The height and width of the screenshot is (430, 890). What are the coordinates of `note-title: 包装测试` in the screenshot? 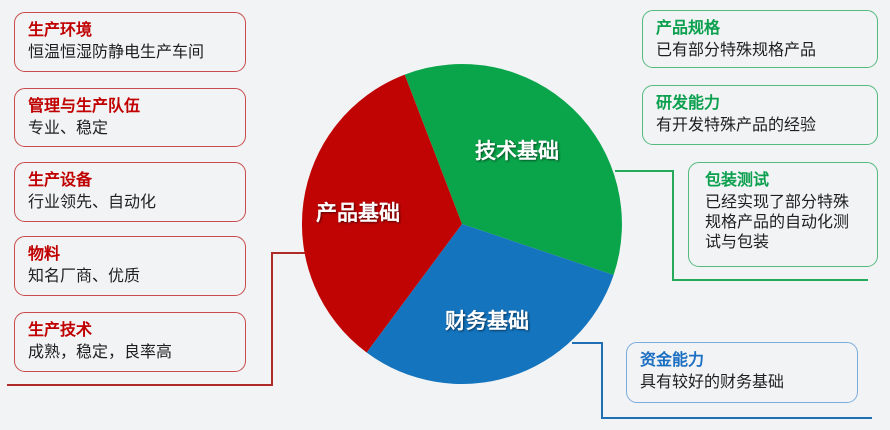 It's located at (737, 179).